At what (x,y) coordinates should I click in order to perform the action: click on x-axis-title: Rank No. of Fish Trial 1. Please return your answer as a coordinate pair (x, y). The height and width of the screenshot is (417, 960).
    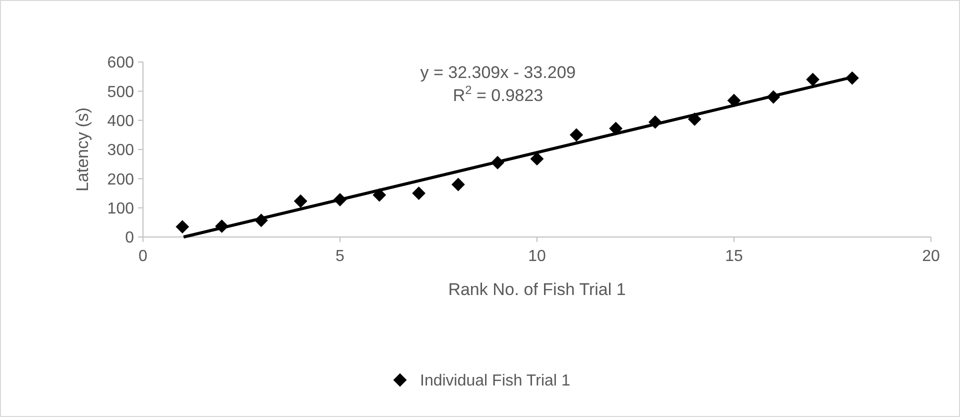
    Looking at the image, I should click on (537, 289).